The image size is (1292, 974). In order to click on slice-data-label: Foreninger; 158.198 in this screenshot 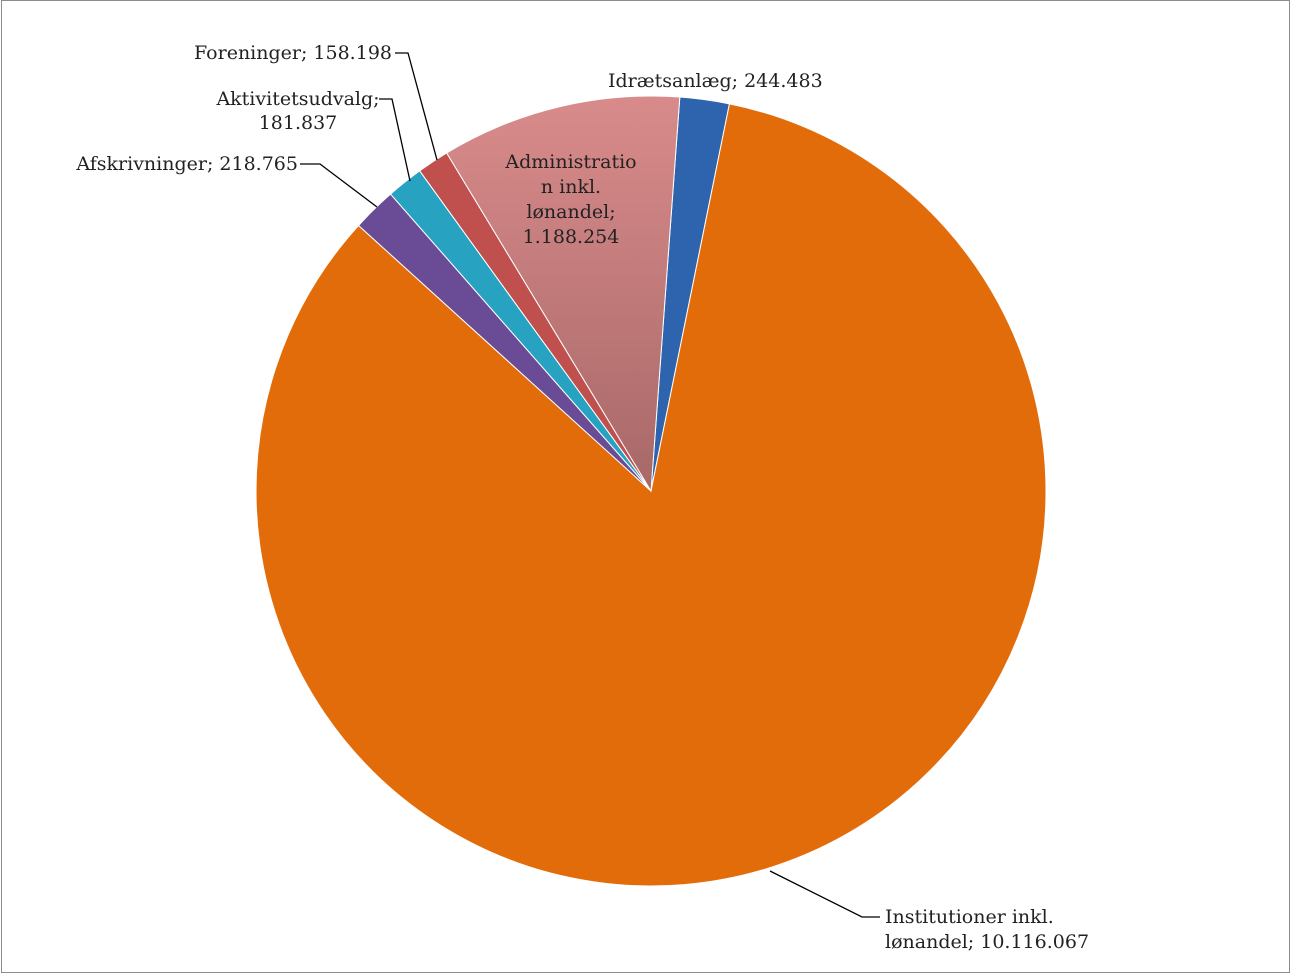, I will do `click(293, 53)`.